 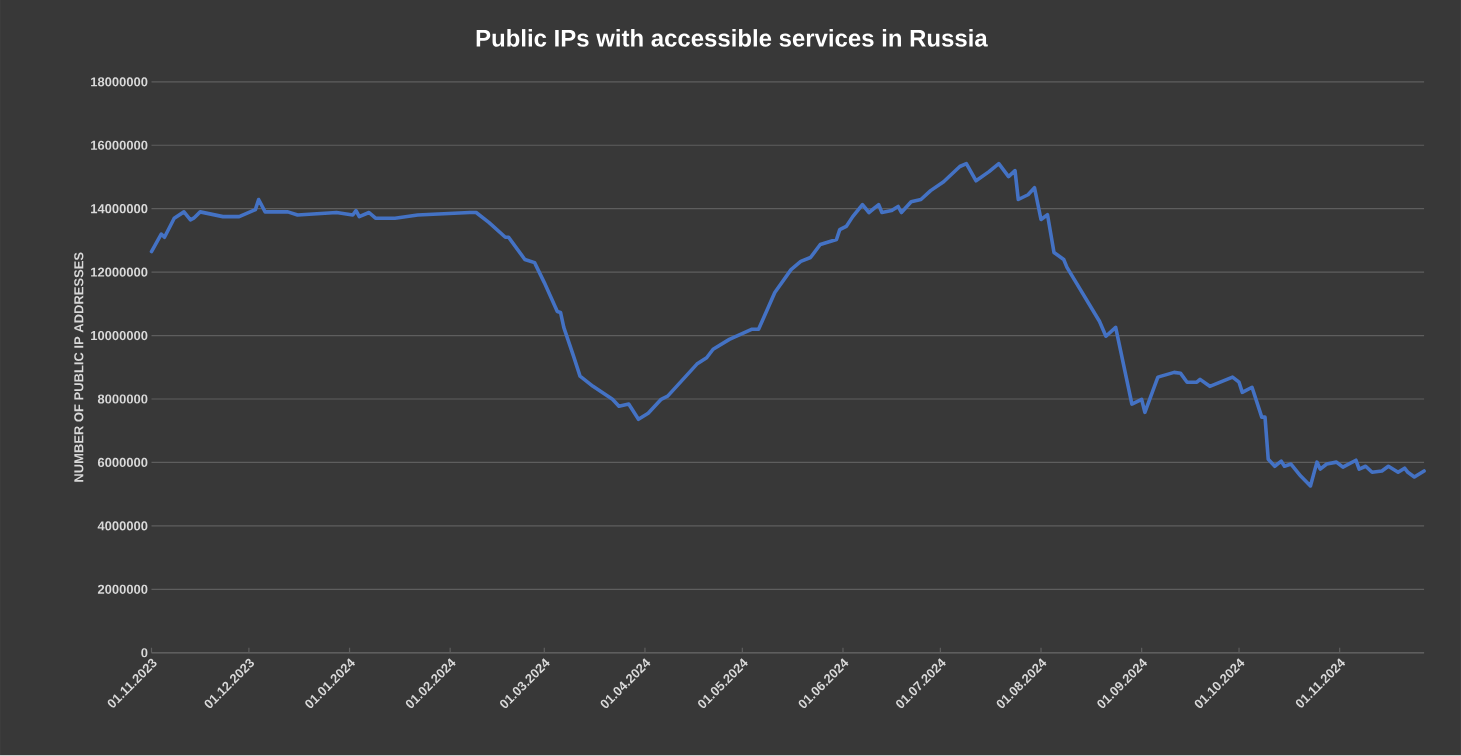 I want to click on y-tick-label: 2000000, so click(x=122, y=589).